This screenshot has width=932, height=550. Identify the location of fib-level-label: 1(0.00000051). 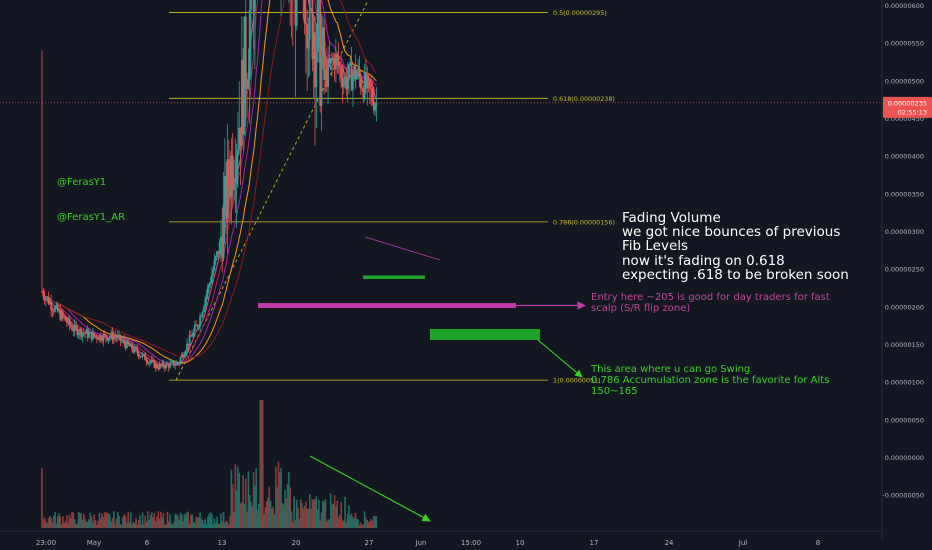
(577, 381).